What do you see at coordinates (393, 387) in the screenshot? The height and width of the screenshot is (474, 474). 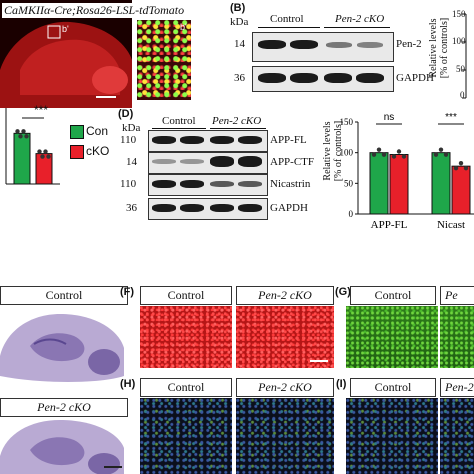 I see `panel-i-label-control: Control` at bounding box center [393, 387].